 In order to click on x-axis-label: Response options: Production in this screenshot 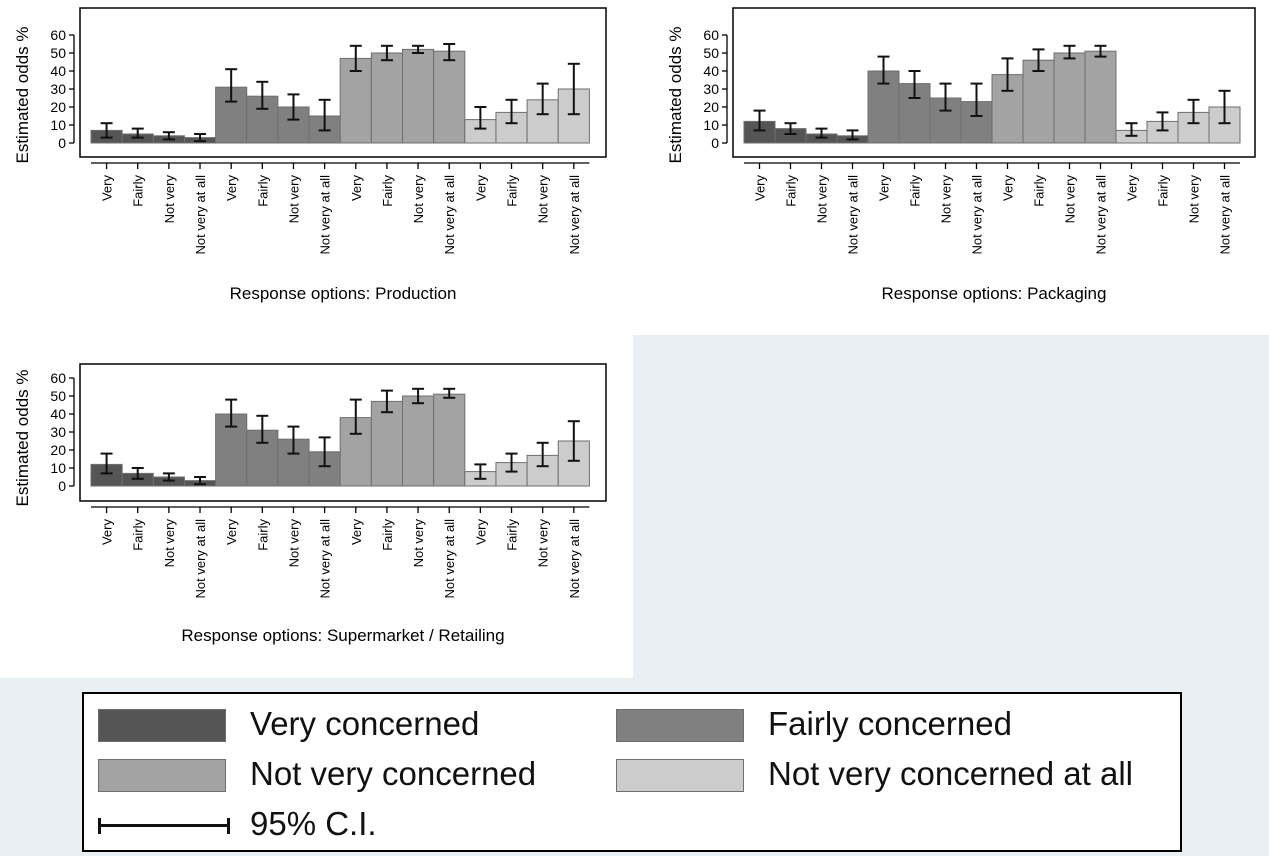, I will do `click(343, 293)`.